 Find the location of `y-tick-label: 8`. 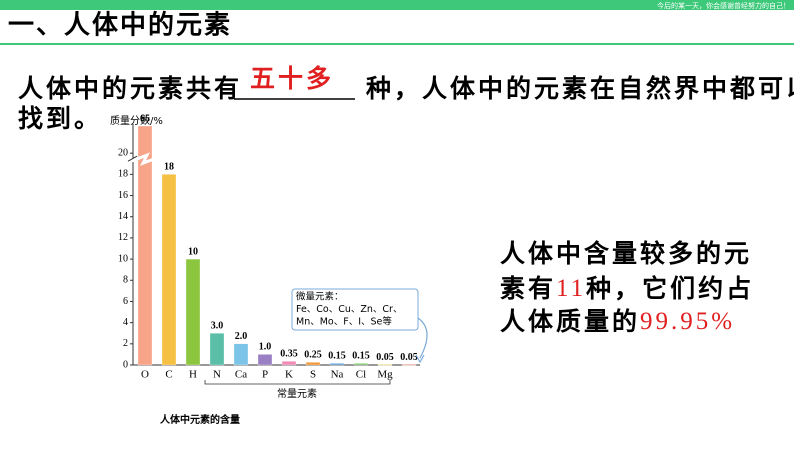

y-tick-label: 8 is located at coordinates (125, 280).